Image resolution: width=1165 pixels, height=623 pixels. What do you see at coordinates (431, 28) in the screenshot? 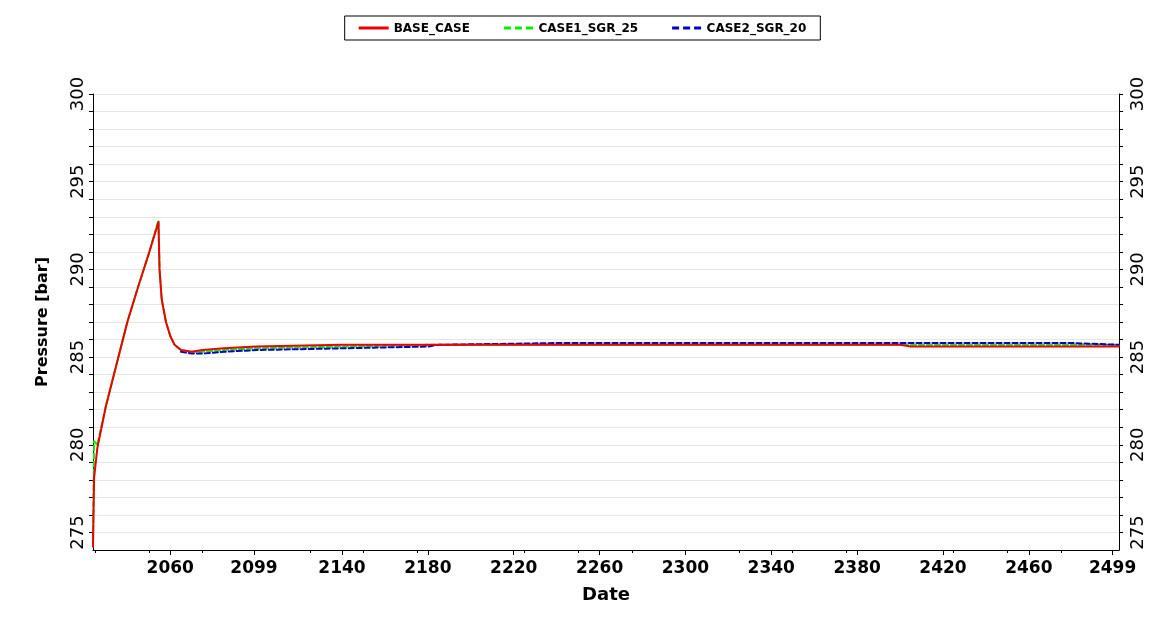
I see `legend-label: BASE_CASE` at bounding box center [431, 28].